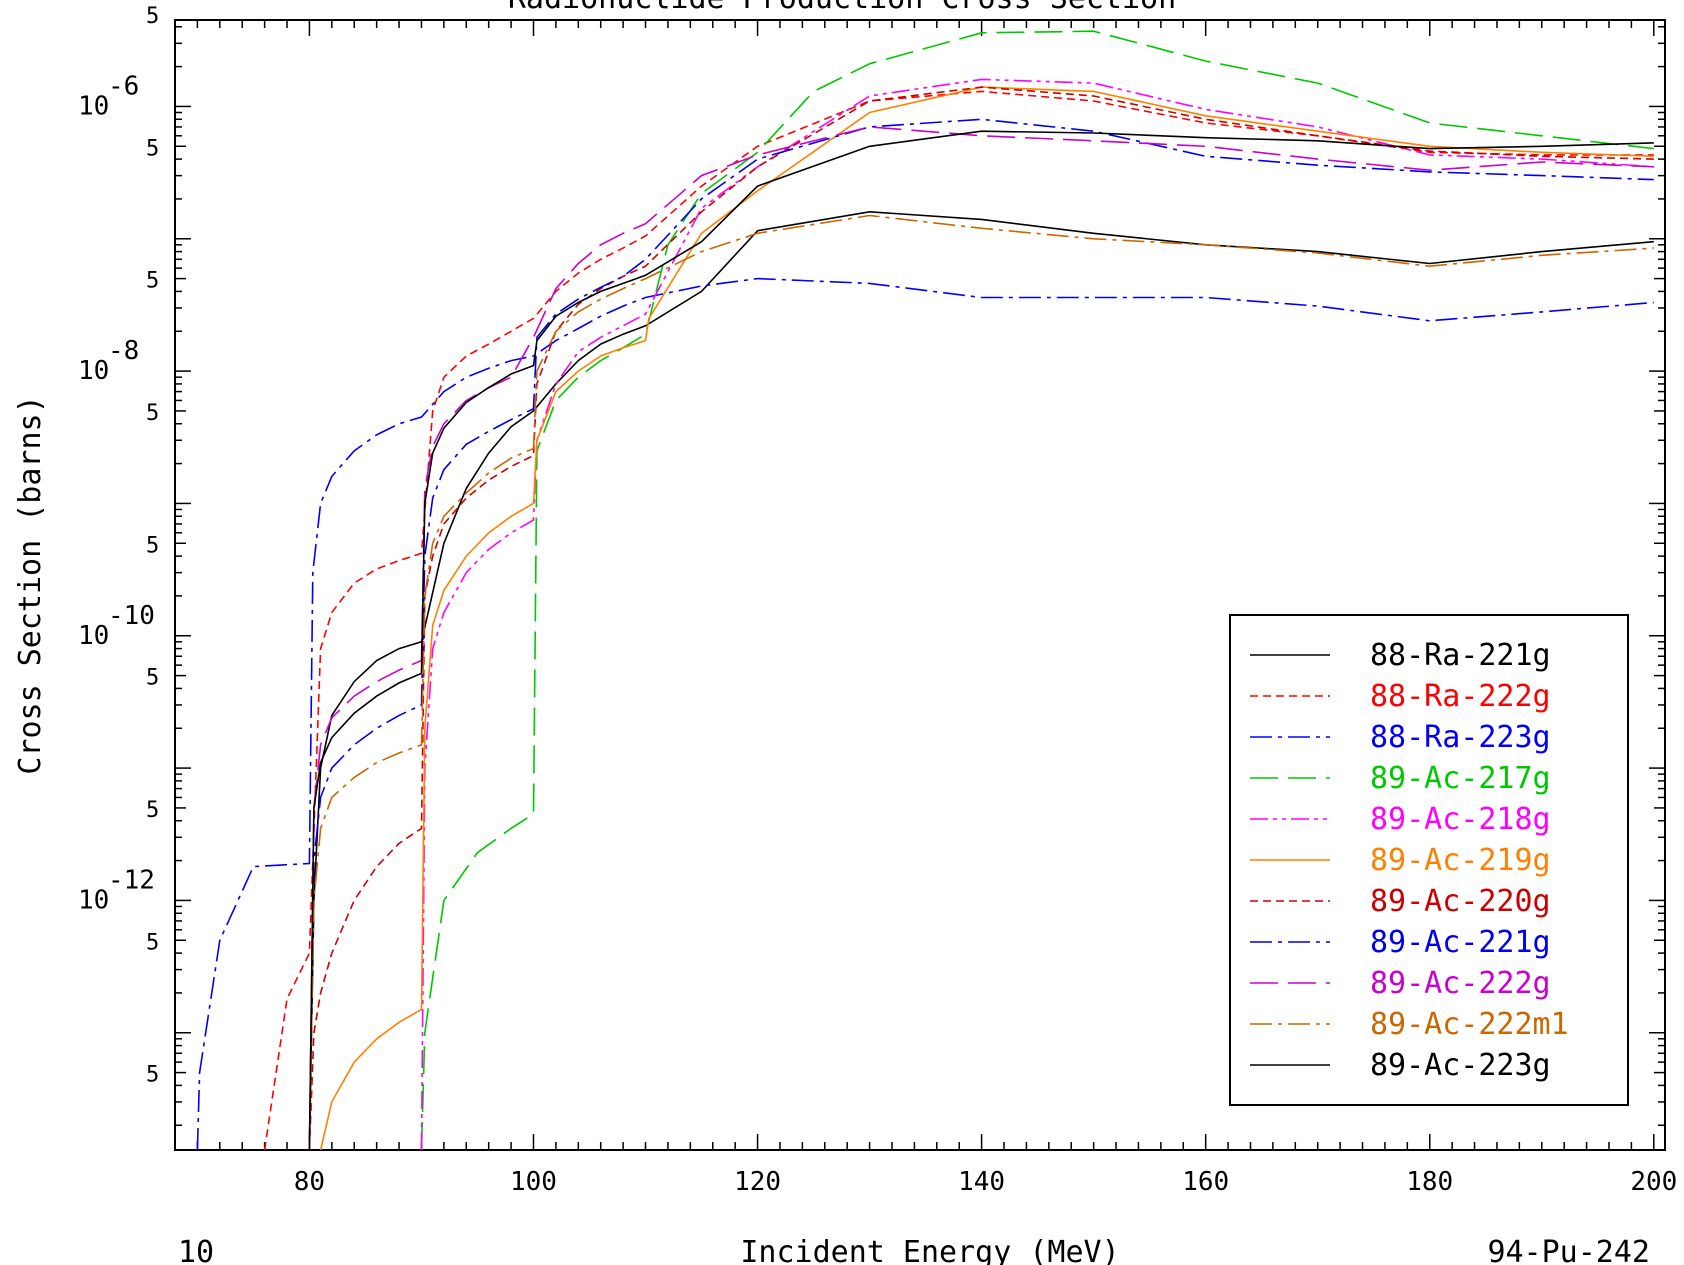 This screenshot has width=1684, height=1265. What do you see at coordinates (1460, 819) in the screenshot?
I see `legend-label: 89-Ac-218g` at bounding box center [1460, 819].